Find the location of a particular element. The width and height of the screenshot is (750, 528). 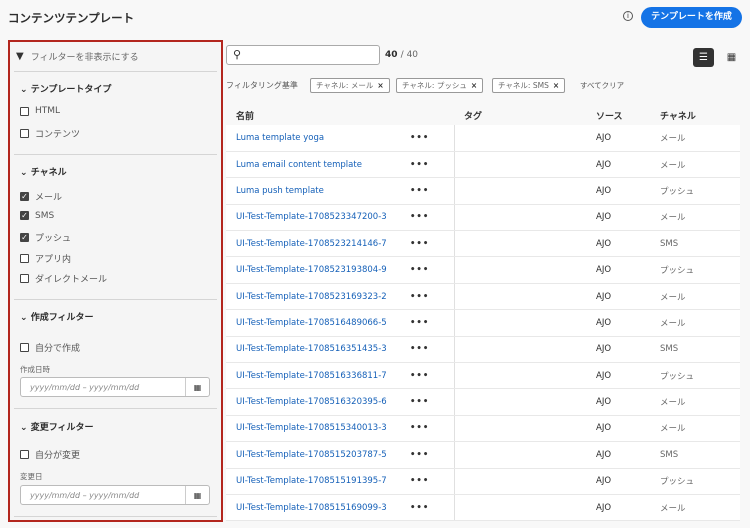

modified-filter-header: ⌄ 変更フィルター is located at coordinates (57, 428).